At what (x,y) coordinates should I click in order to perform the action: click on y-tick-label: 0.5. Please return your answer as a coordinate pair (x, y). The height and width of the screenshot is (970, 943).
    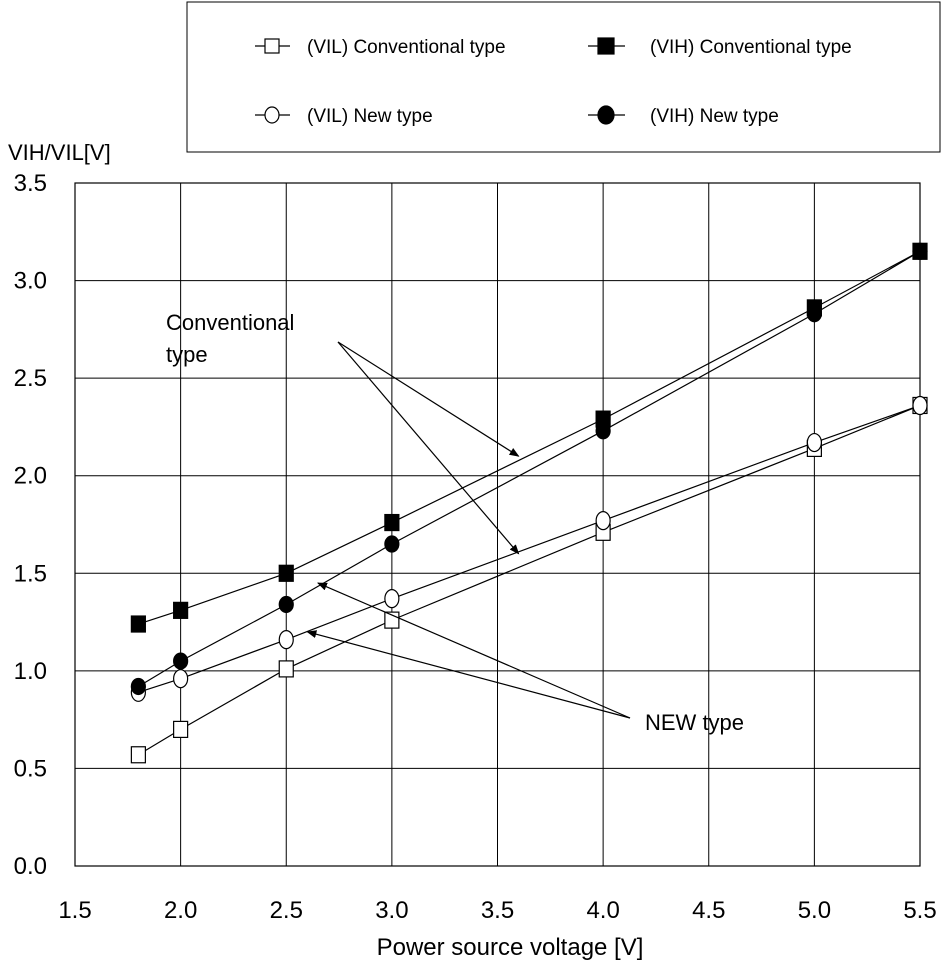
    Looking at the image, I should click on (30, 768).